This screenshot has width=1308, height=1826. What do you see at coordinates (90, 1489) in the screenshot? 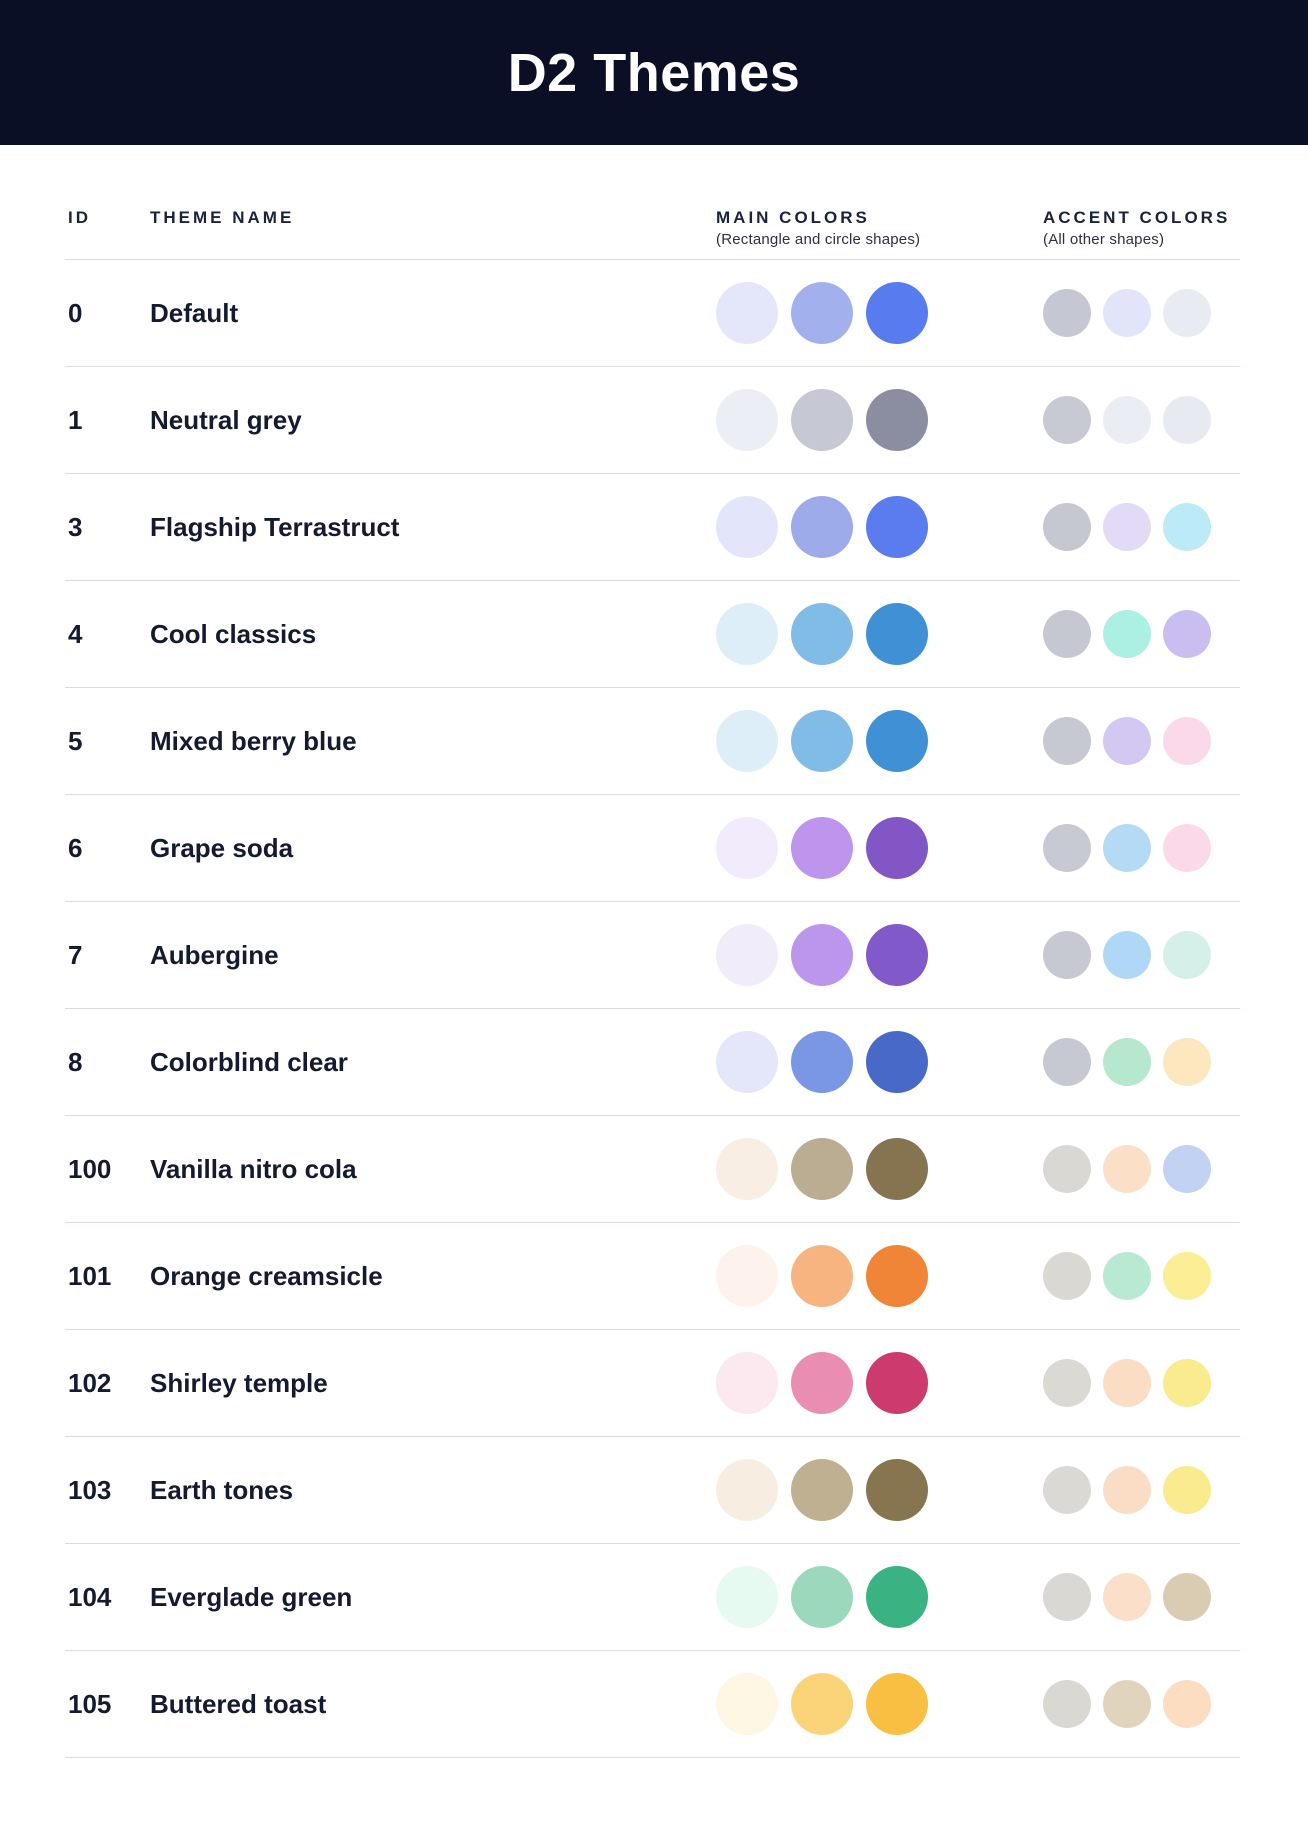
I see `theme-id: 103` at bounding box center [90, 1489].